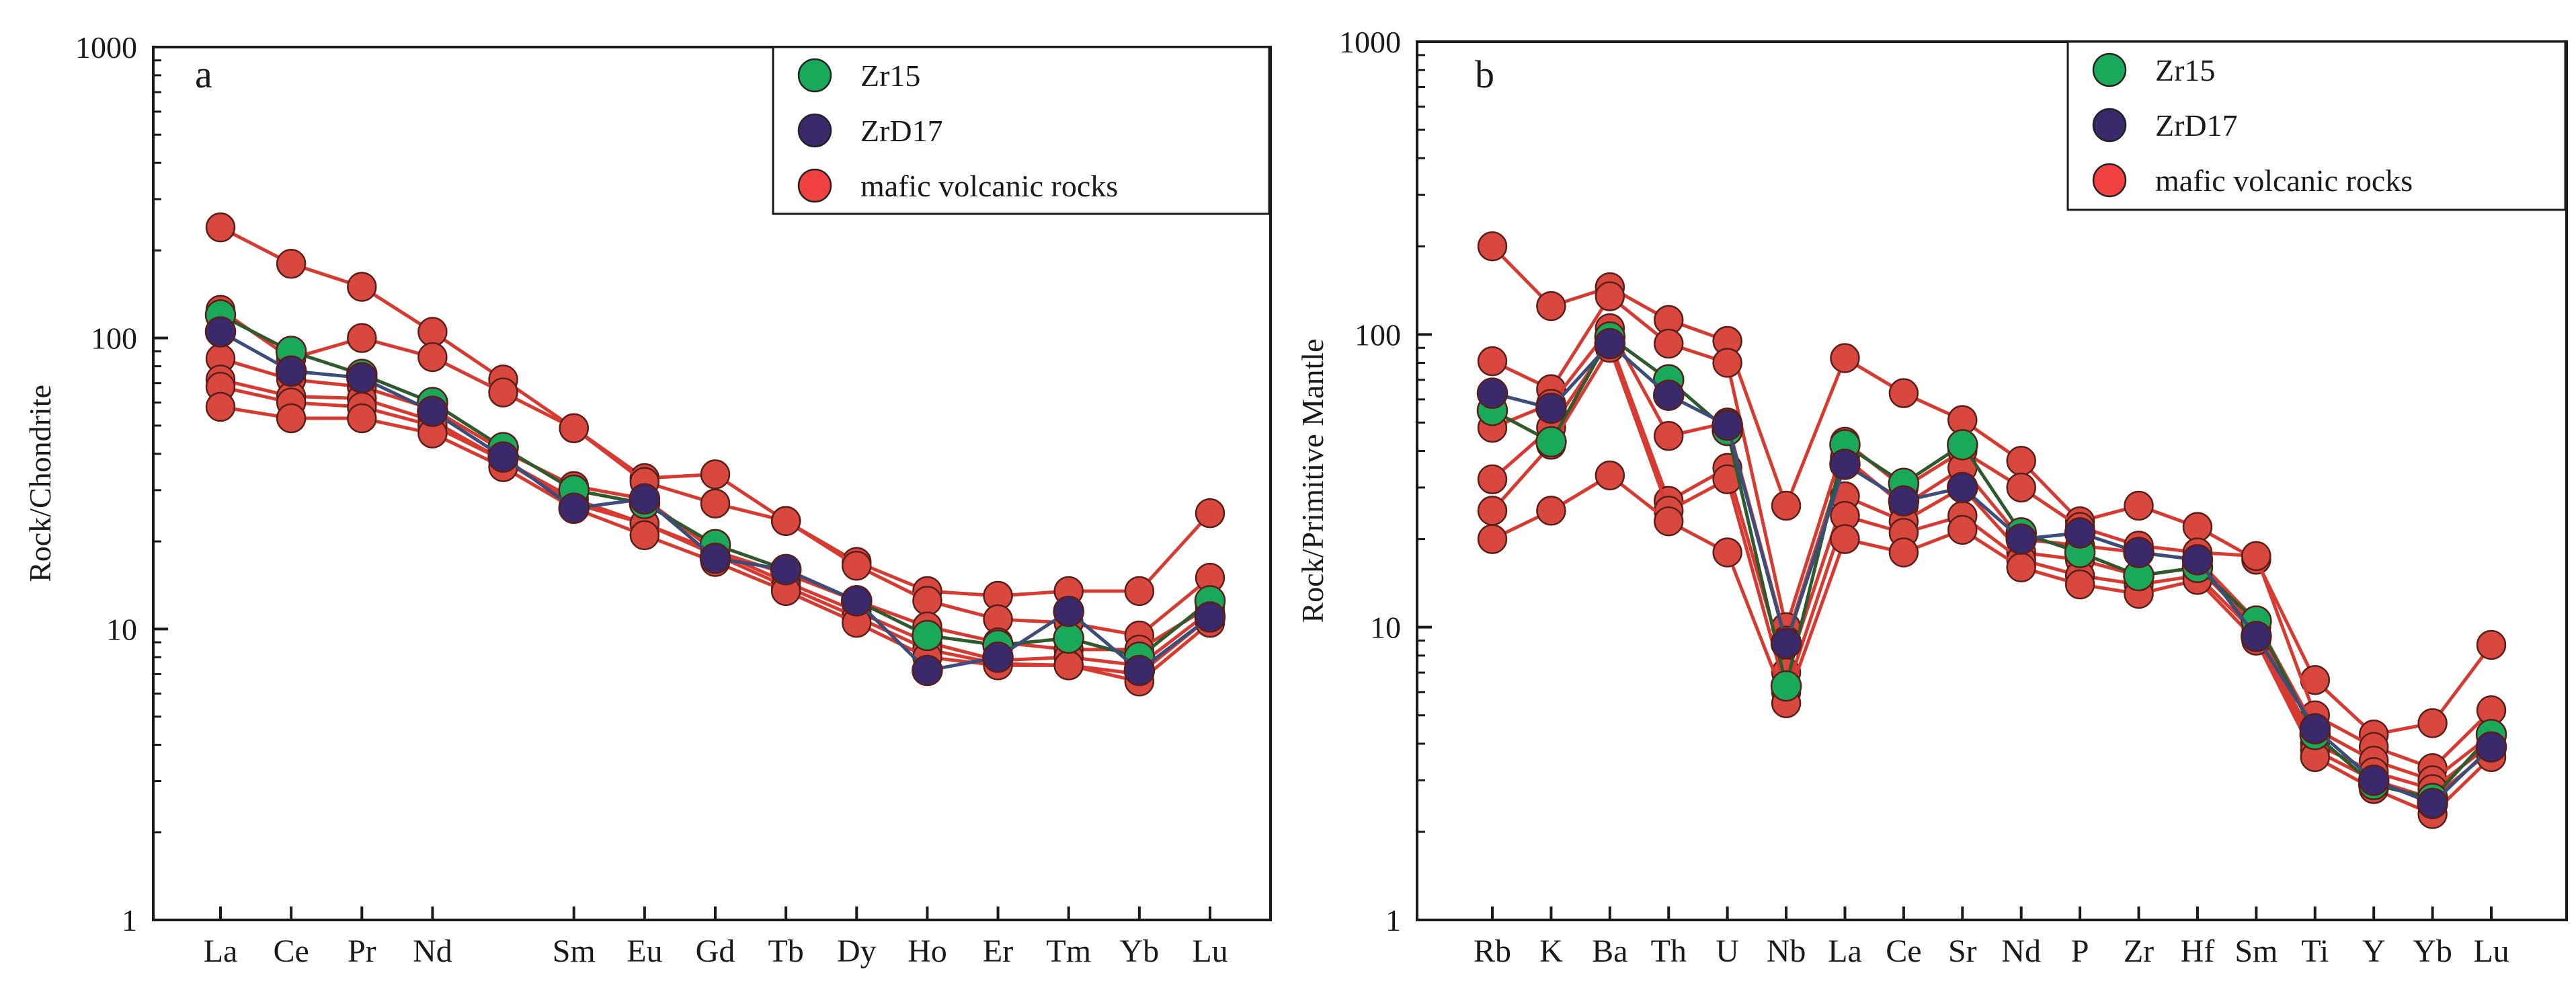 This screenshot has height=1002, width=2576. I want to click on x-tick-label: Pr, so click(362, 951).